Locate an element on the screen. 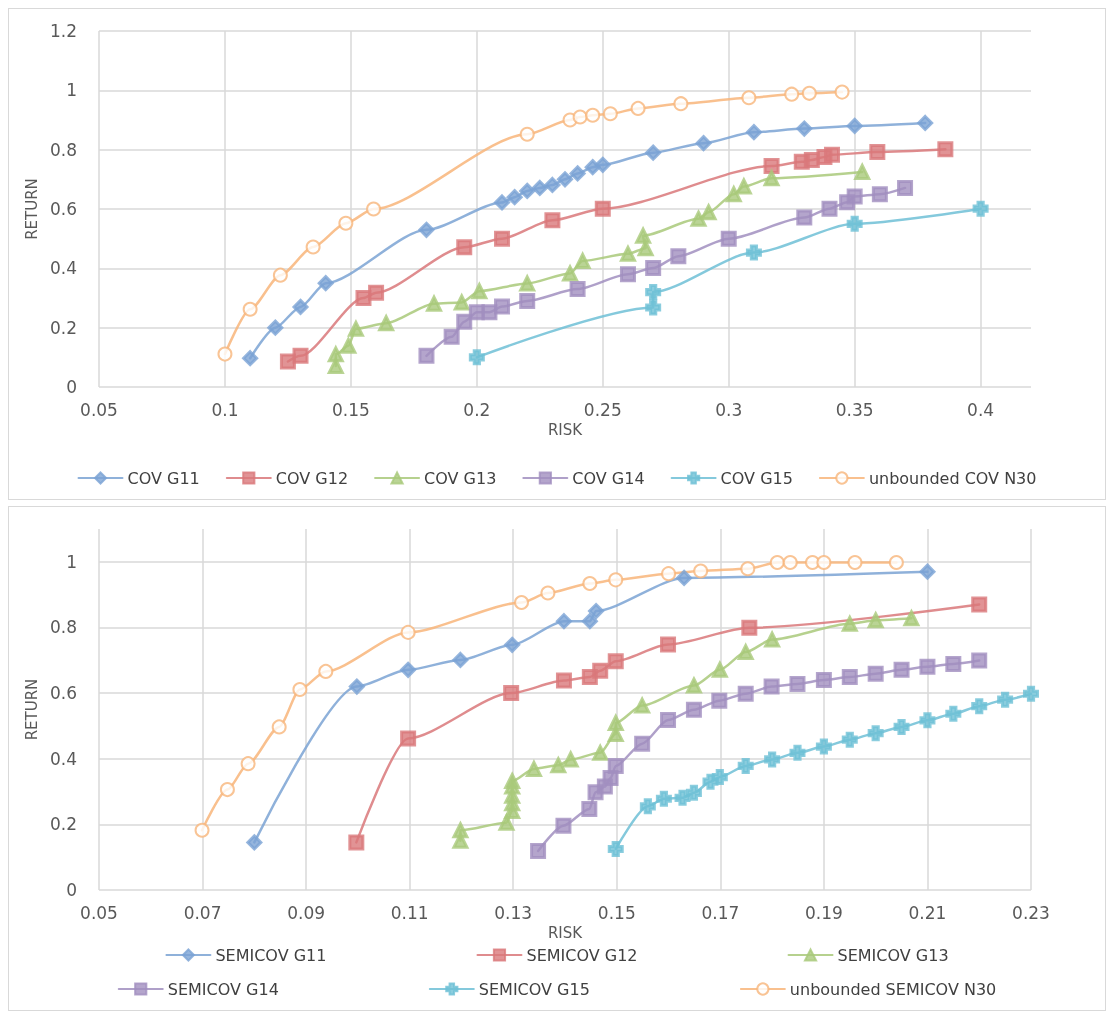 The width and height of the screenshot is (1114, 1019). legend-label: COV G11 is located at coordinates (163, 478).